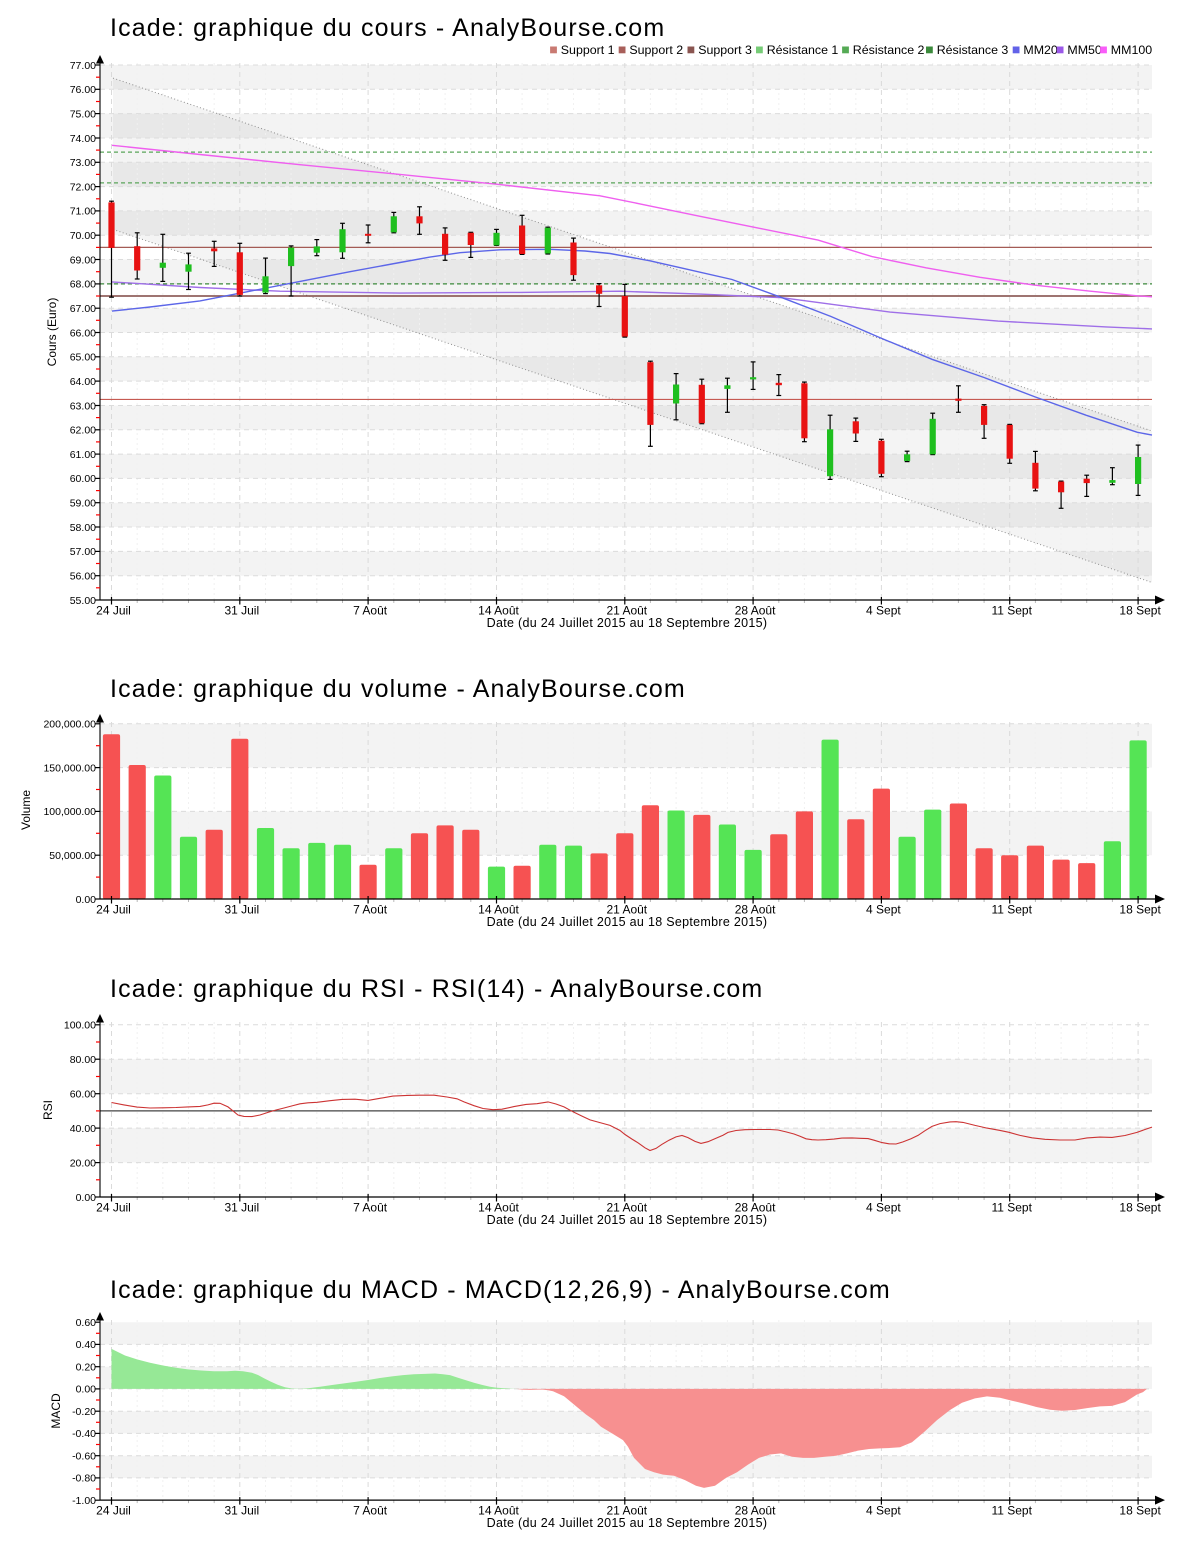  What do you see at coordinates (83, 504) in the screenshot?
I see `svg-text: 59.00` at bounding box center [83, 504].